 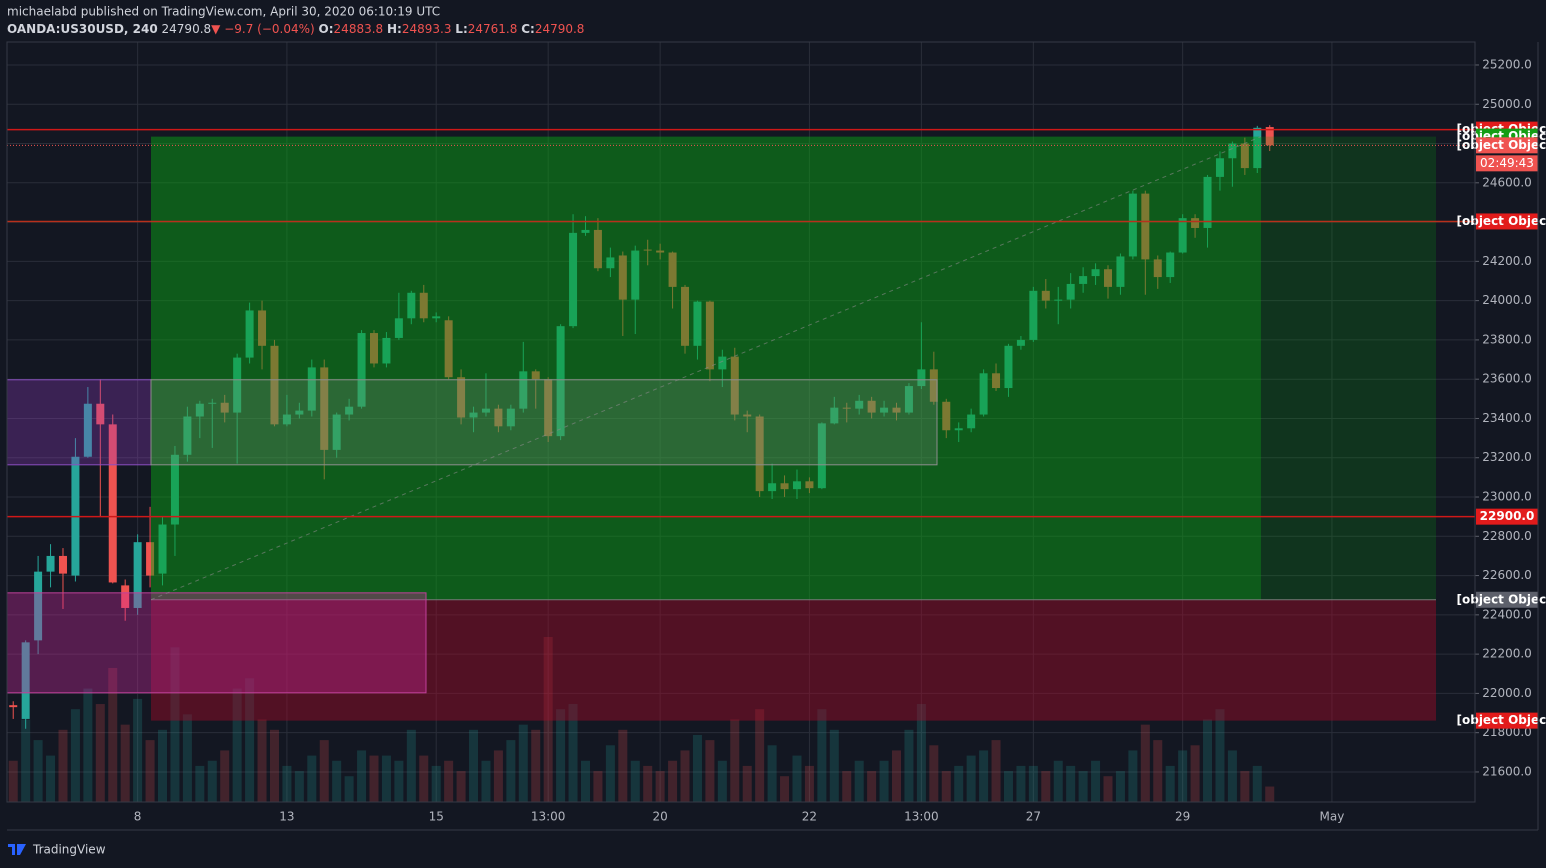 I want to click on y-tick-label: 21800.0, so click(x=1507, y=732).